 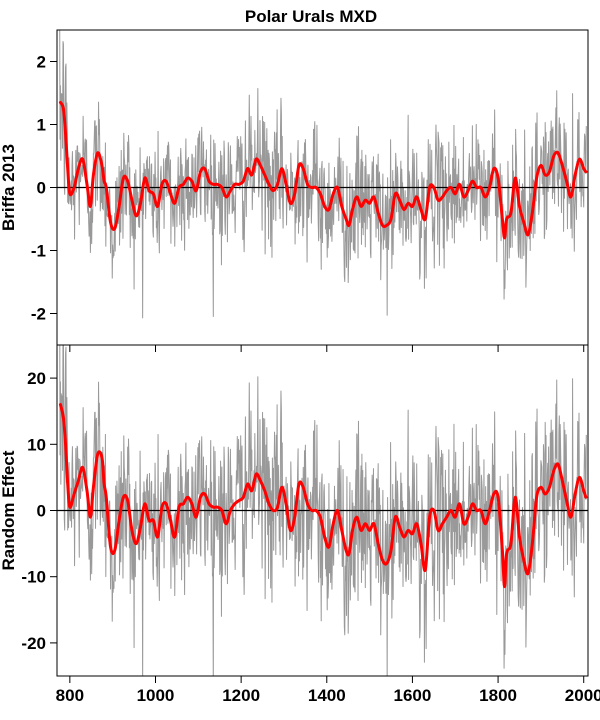 I want to click on x-tick-label: 1600, so click(x=413, y=695).